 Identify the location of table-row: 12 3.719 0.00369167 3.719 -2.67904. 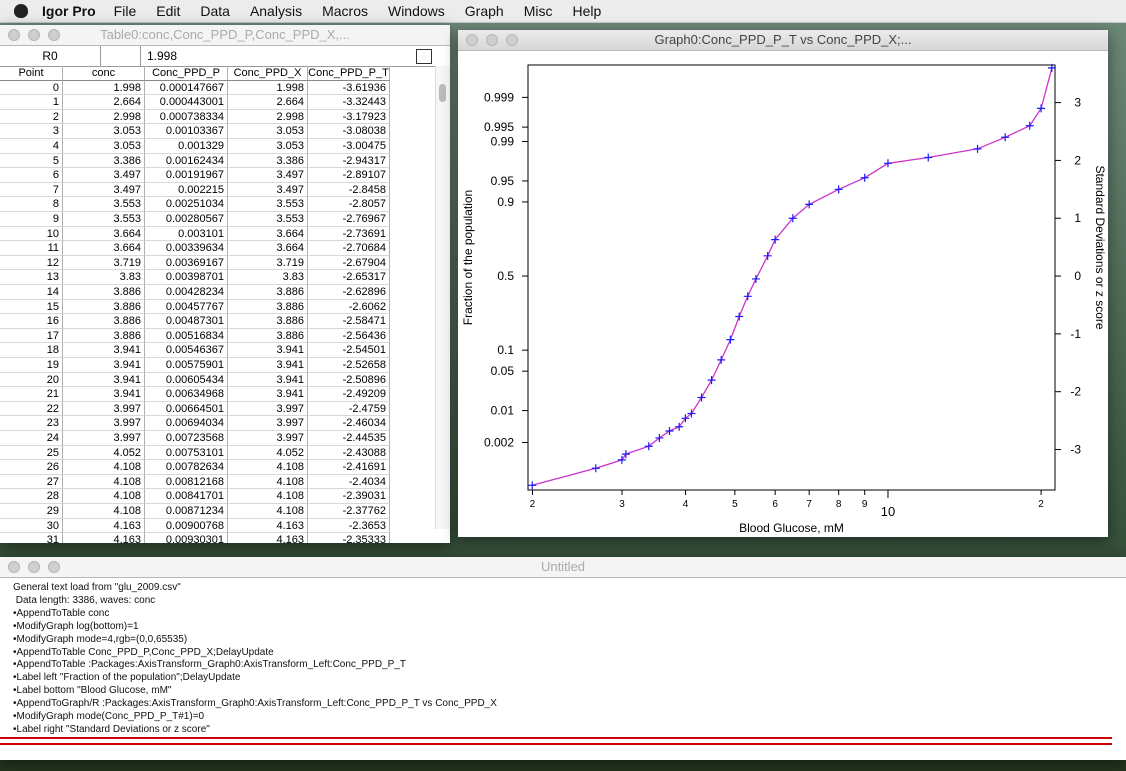
(195, 263).